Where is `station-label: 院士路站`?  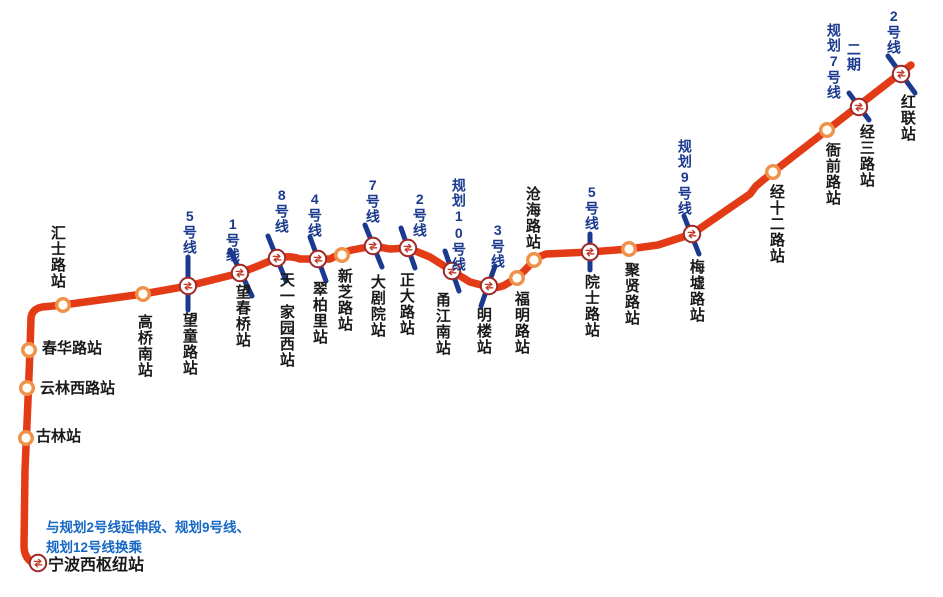
station-label: 院士路站 is located at coordinates (591, 306).